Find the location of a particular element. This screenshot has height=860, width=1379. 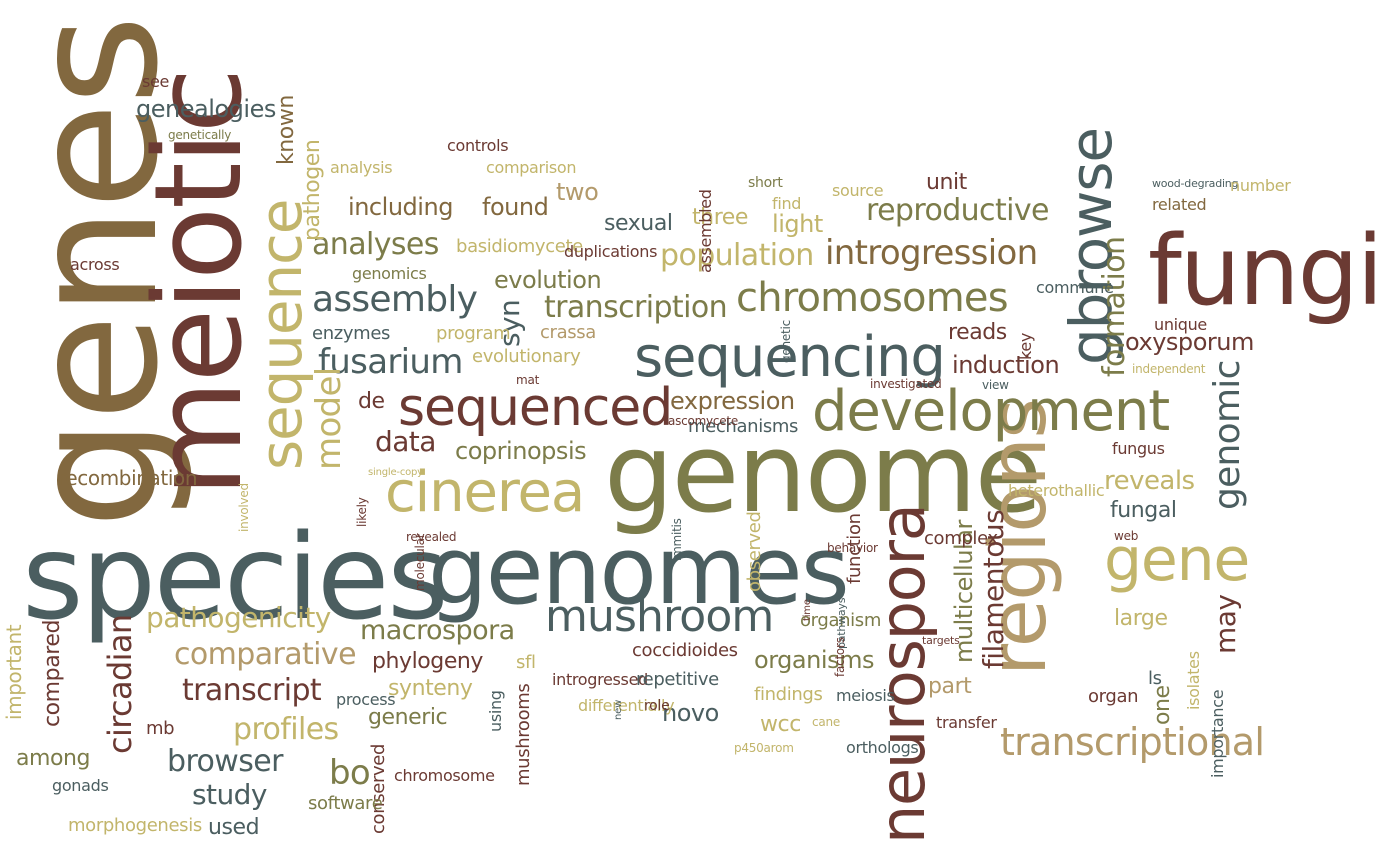

word: heterothallic is located at coordinates (1056, 490).